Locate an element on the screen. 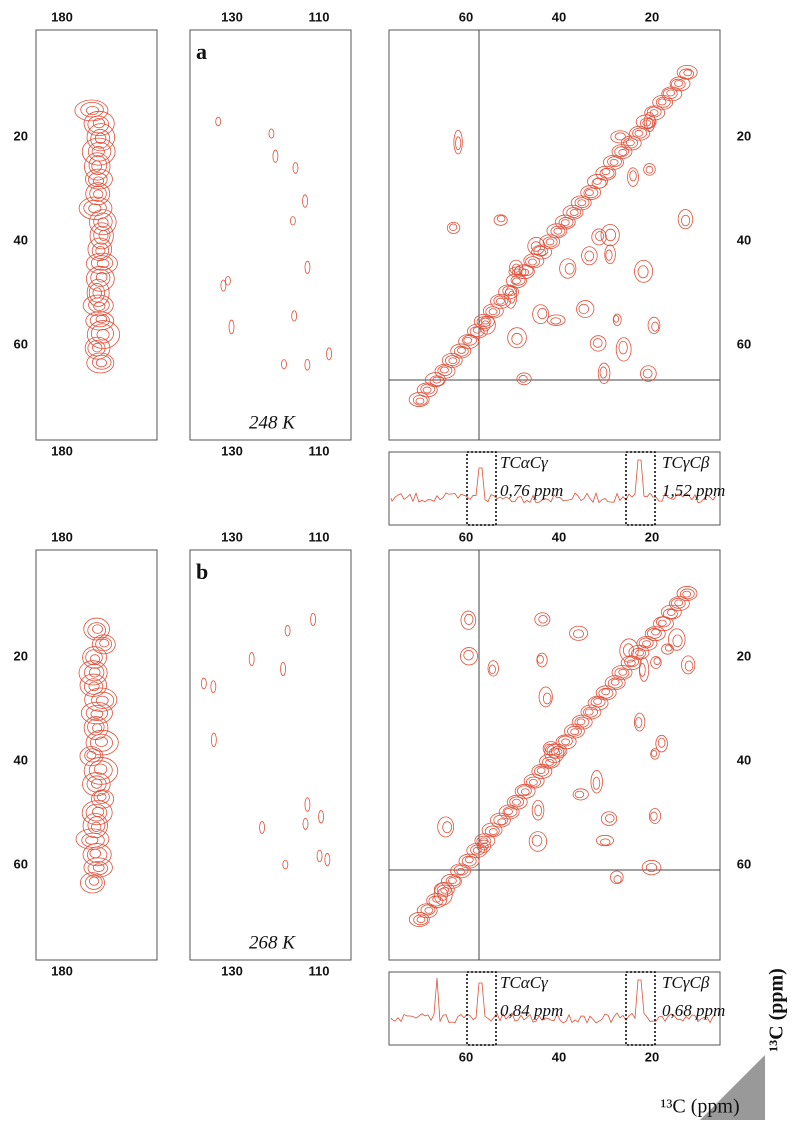 Image resolution: width=792 pixels, height=1131 pixels. annotation-name: TCαCγ is located at coordinates (524, 982).